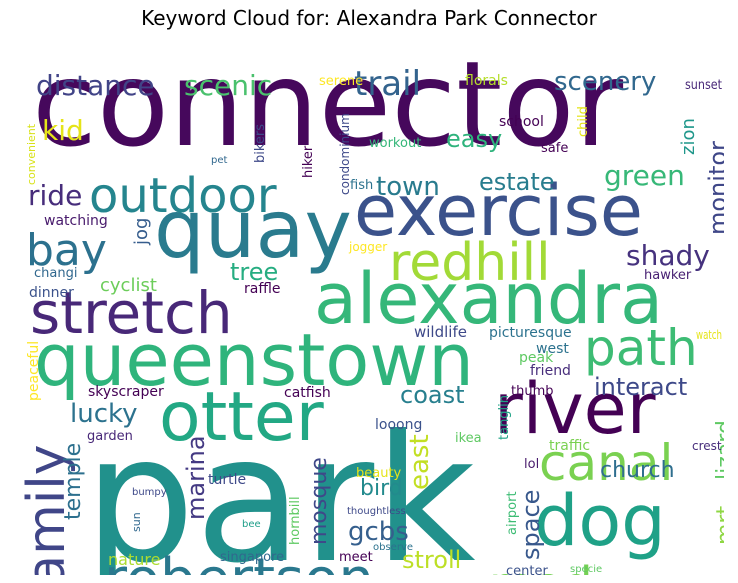 This screenshot has height=583, width=738. I want to click on word-cyclist: cyclist, so click(128, 285).